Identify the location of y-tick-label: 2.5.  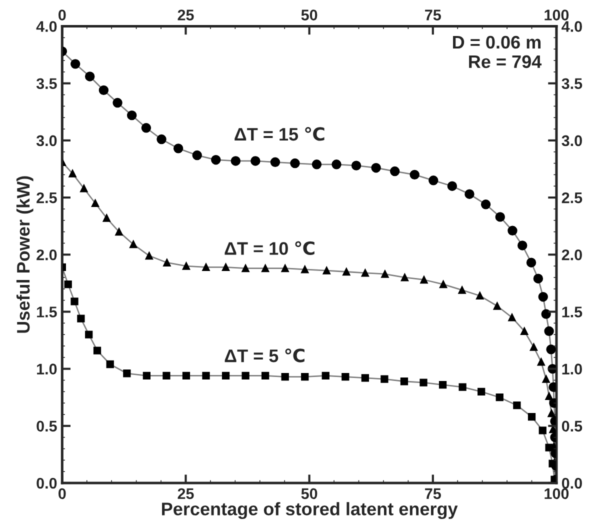
(46, 198).